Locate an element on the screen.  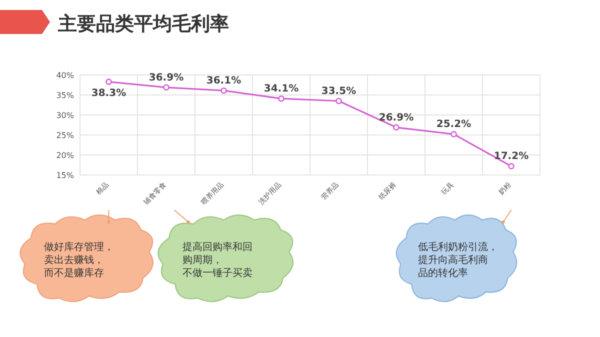
y-tick-label: 40% is located at coordinates (65, 75).